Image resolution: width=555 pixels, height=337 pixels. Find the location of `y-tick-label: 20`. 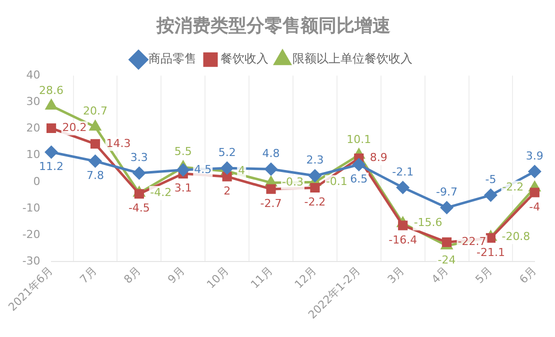

y-tick-label: 20 is located at coordinates (33, 128).